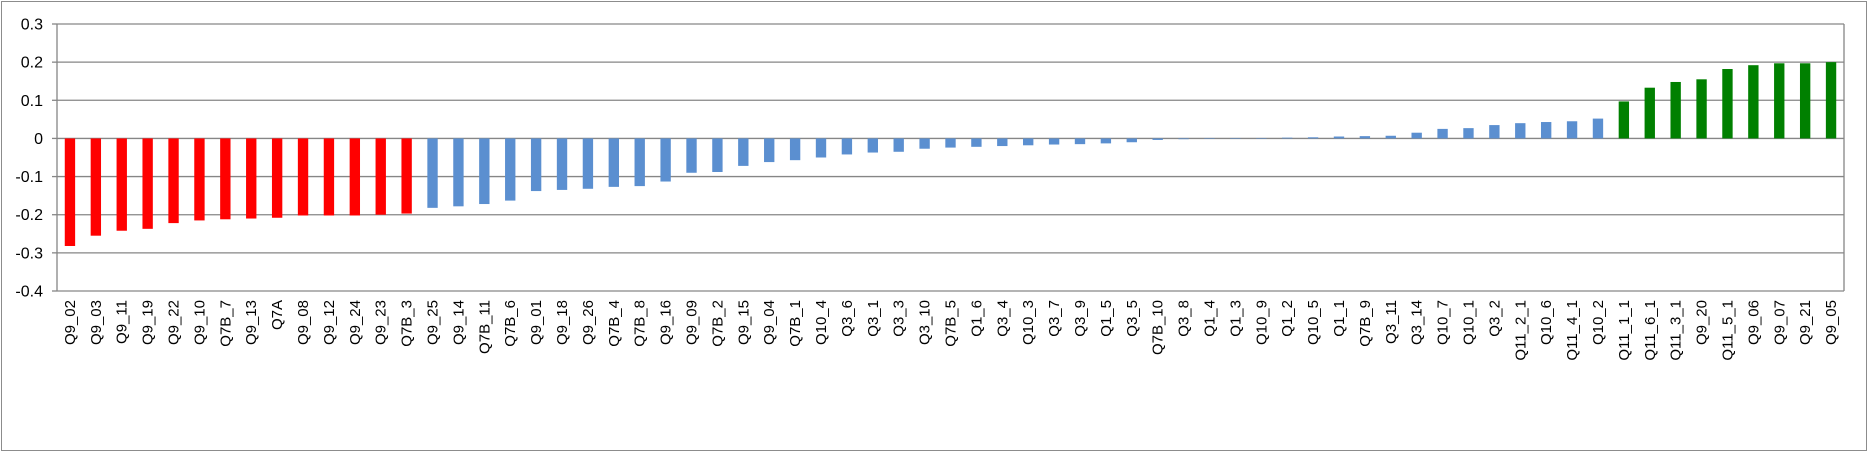 Image resolution: width=1869 pixels, height=453 pixels. Describe the element at coordinates (510, 323) in the screenshot. I see `x-tick-label: Q7B_6` at that location.